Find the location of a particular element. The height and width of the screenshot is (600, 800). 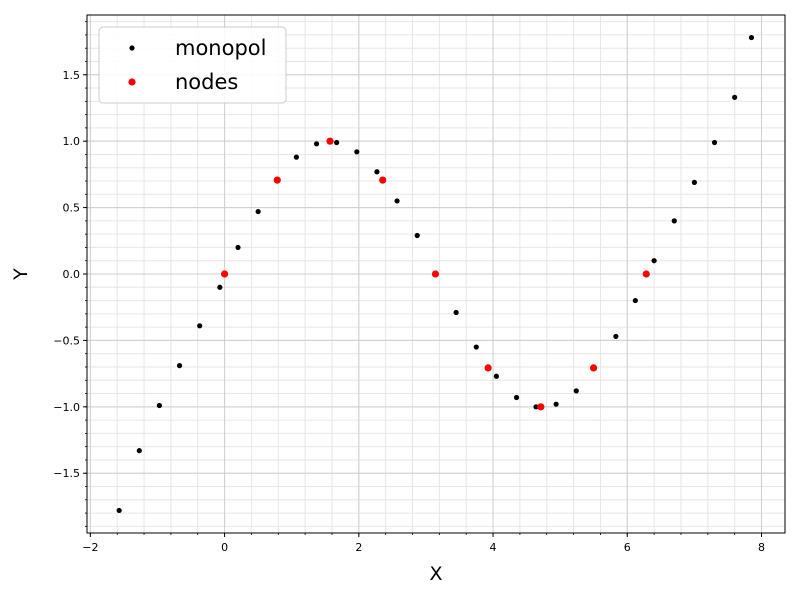

legend-label-nodes: nodes is located at coordinates (206, 82).